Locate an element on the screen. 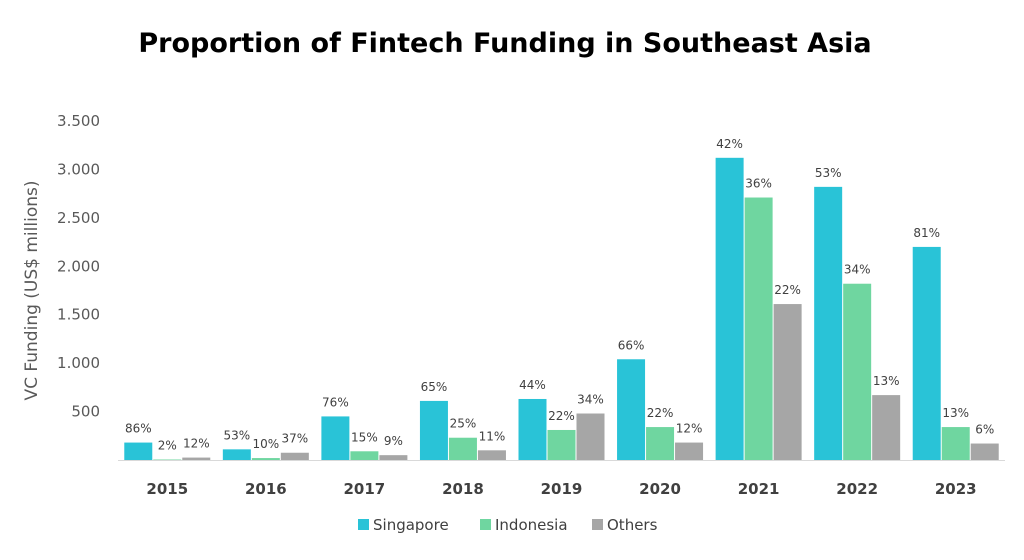  bar-singapore-2022 is located at coordinates (828, 323).